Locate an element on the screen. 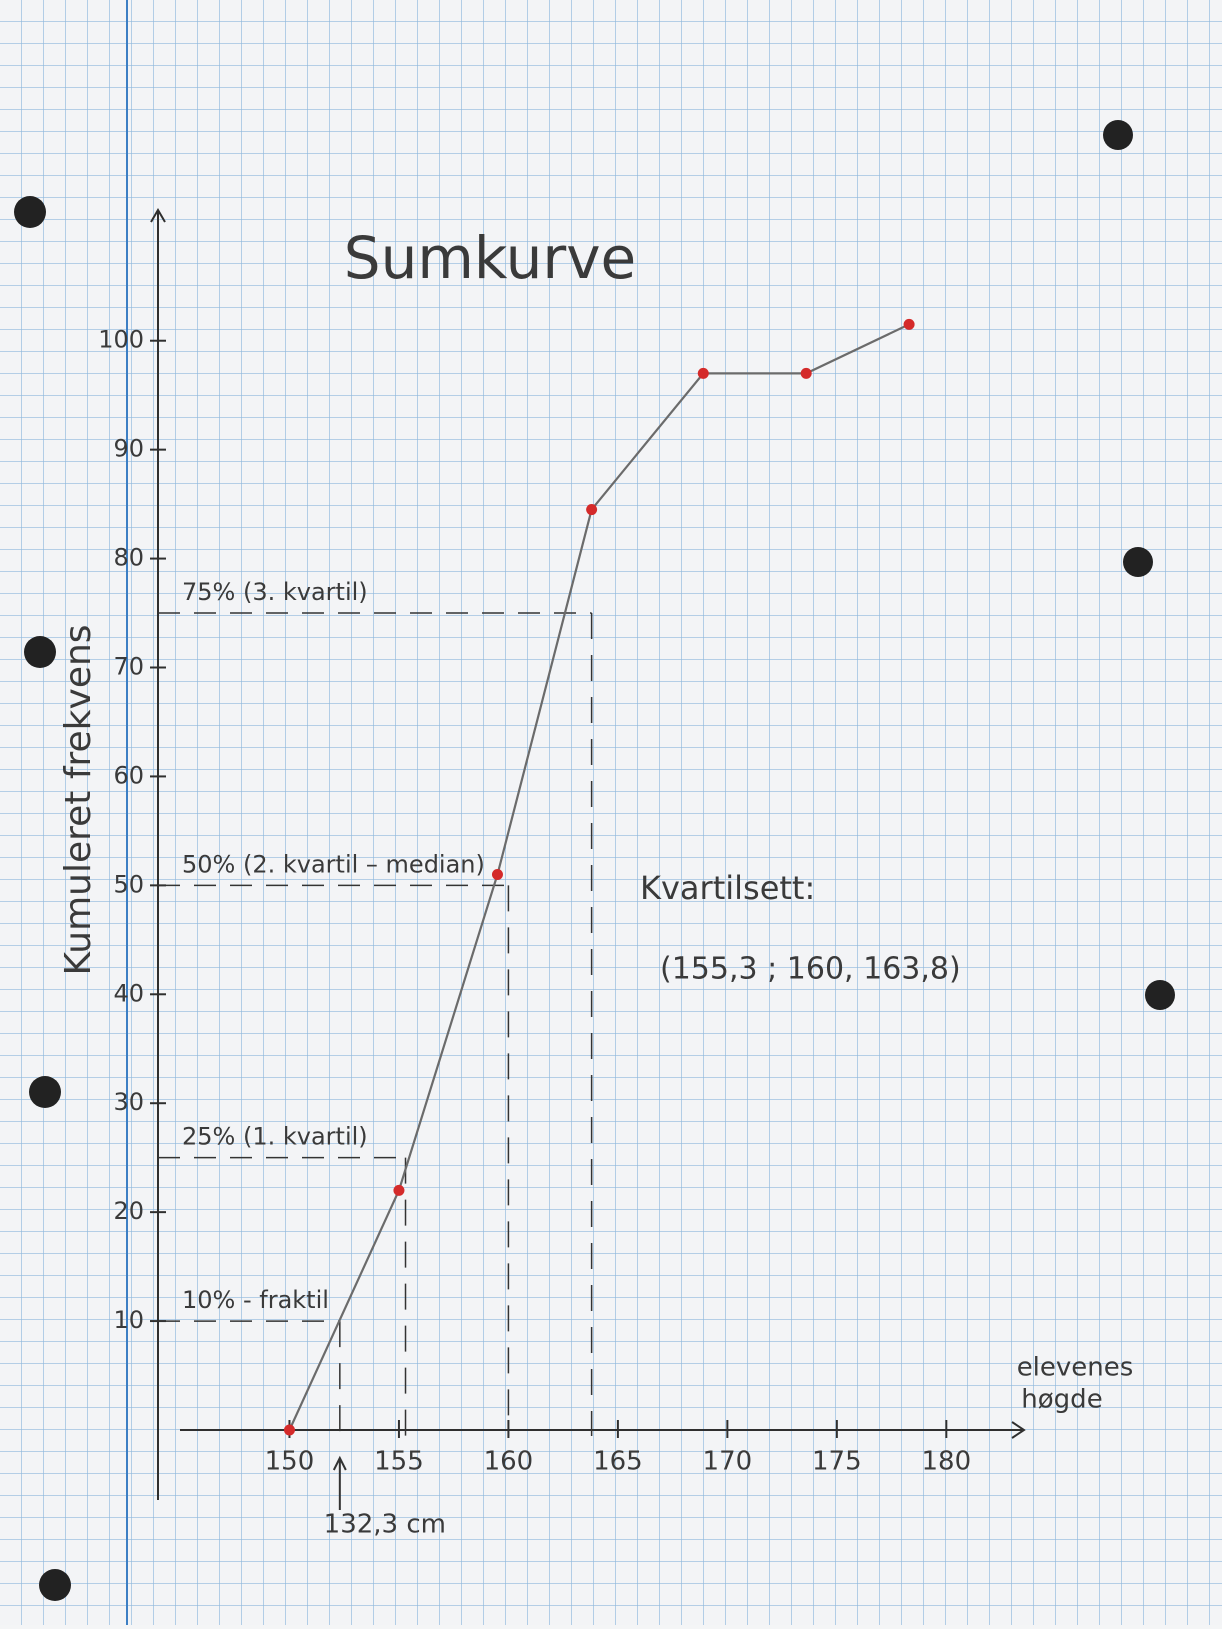 The image size is (1222, 1629). y-tick-label: 70 is located at coordinates (128, 667).